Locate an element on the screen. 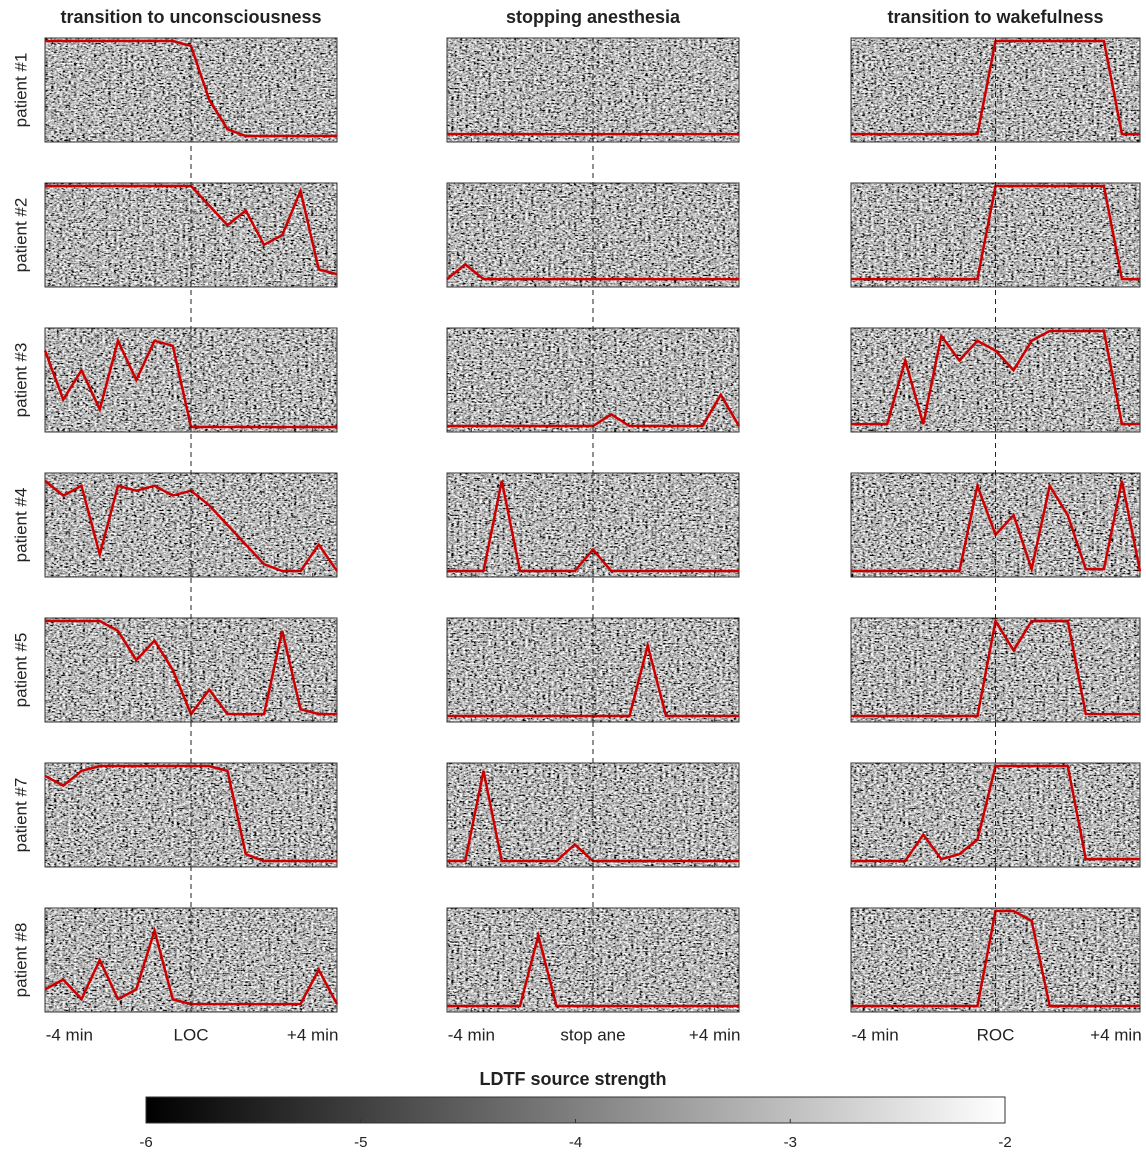 Image resolution: width=1146 pixels, height=1153 pixels. row-label: patient #3 is located at coordinates (20, 380).